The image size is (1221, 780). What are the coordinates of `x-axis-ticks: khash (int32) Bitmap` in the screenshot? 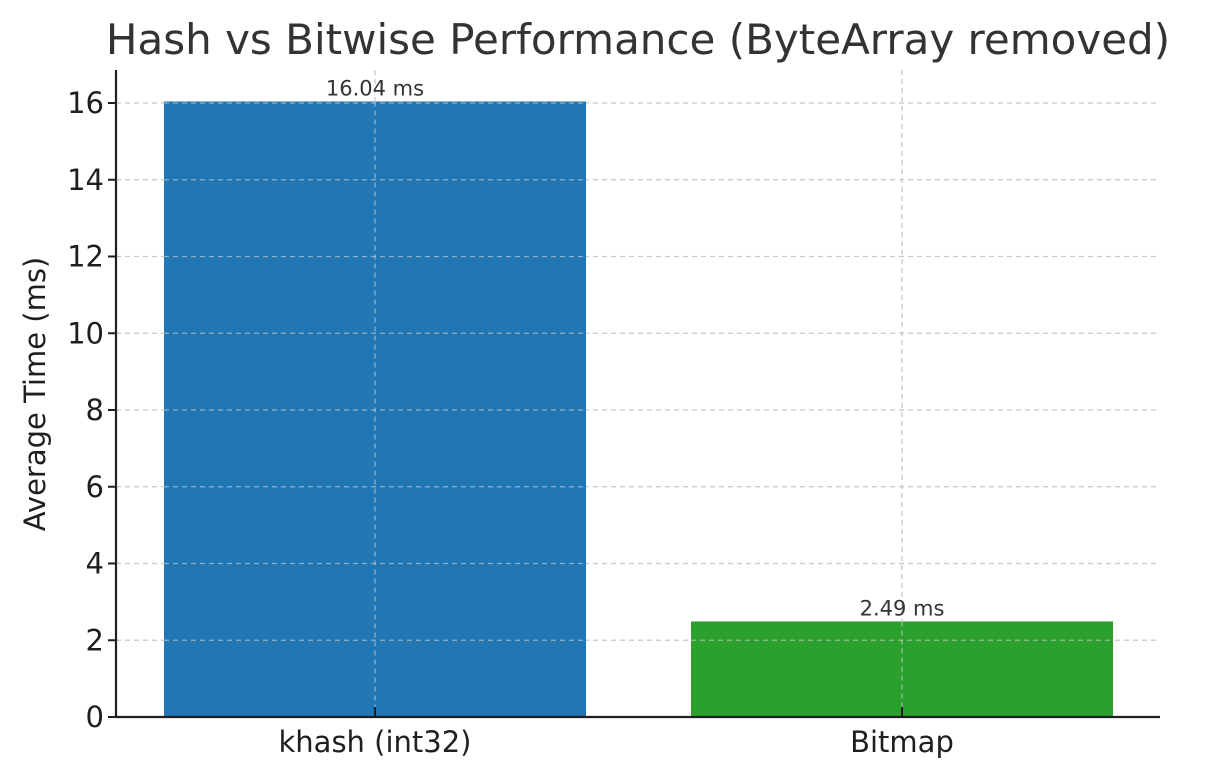 It's located at (616, 733).